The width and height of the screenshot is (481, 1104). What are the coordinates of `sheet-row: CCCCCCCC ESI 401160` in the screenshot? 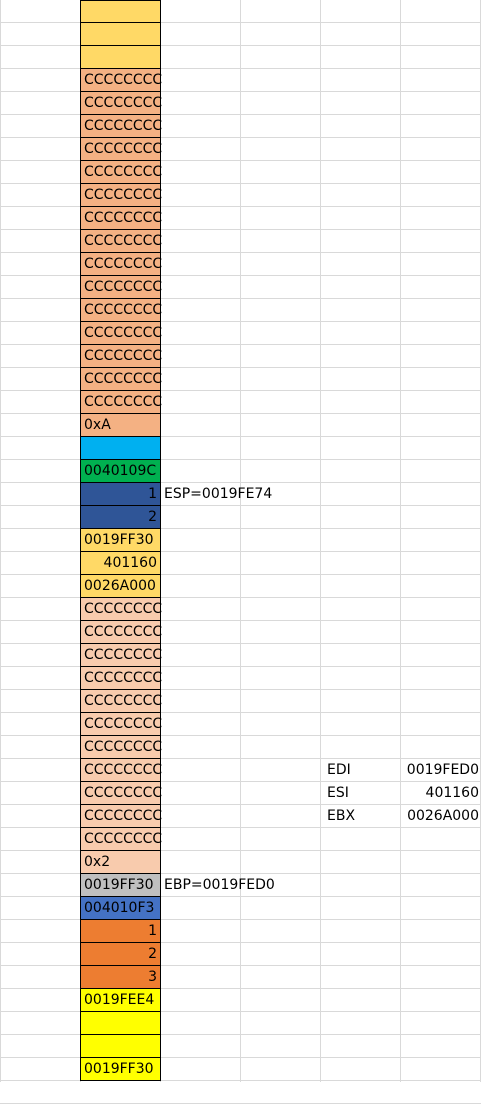 It's located at (240, 793).